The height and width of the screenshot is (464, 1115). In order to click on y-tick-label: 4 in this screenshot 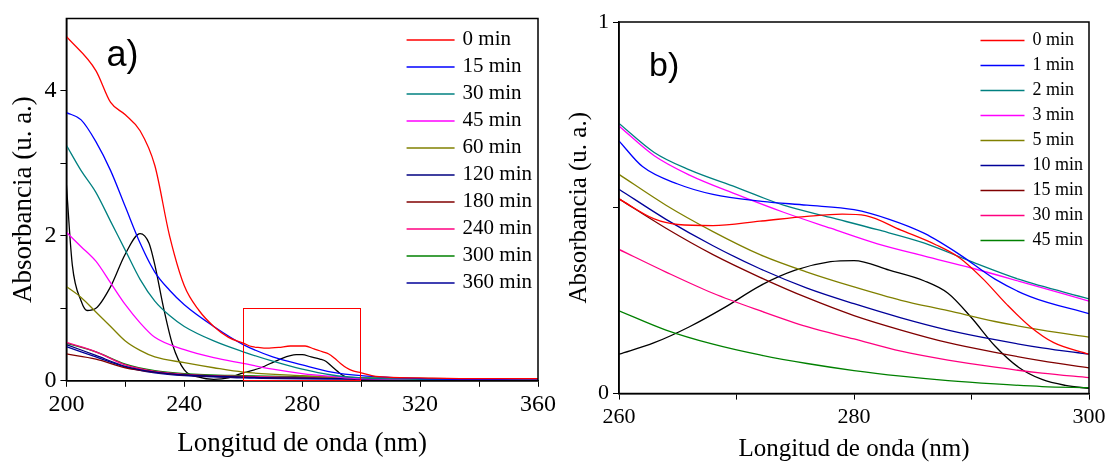, I will do `click(50, 89)`.